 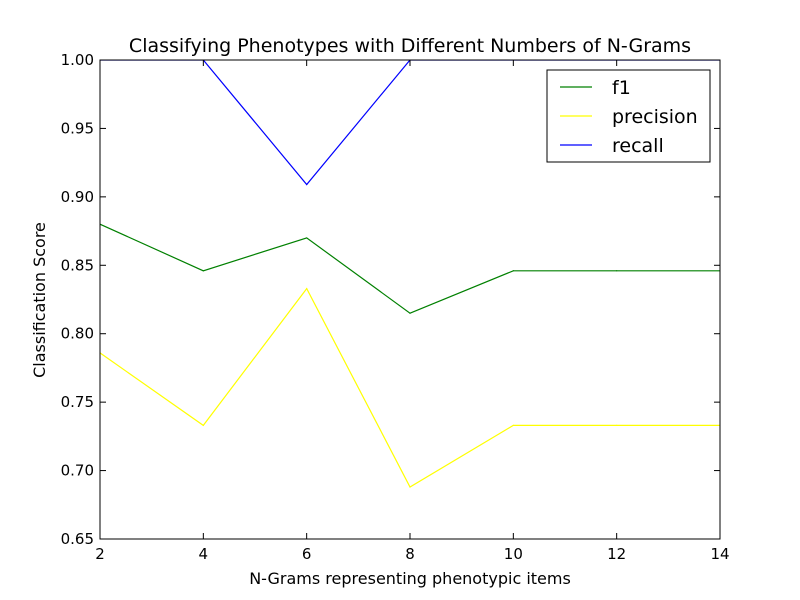 I want to click on legend: f1 precision recall, so click(x=628, y=116).